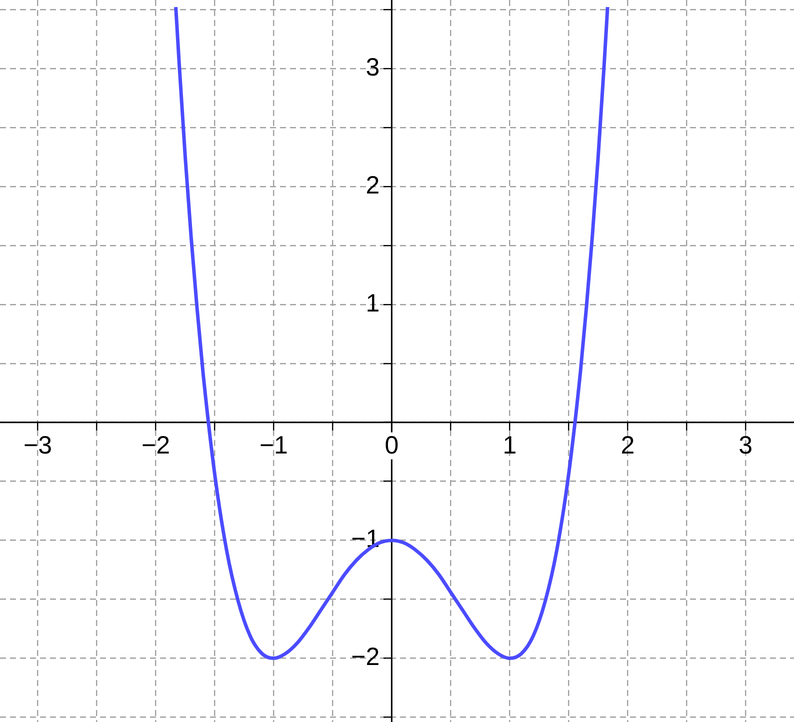  What do you see at coordinates (373, 185) in the screenshot?
I see `y-tick-label: 2` at bounding box center [373, 185].